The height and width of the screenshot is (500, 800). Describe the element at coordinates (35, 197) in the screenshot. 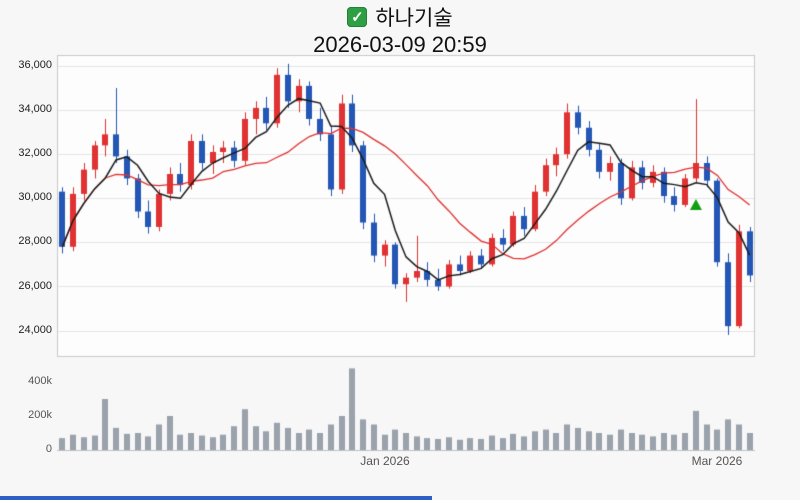

I see `price-axis-tick-30000: 30,000` at that location.